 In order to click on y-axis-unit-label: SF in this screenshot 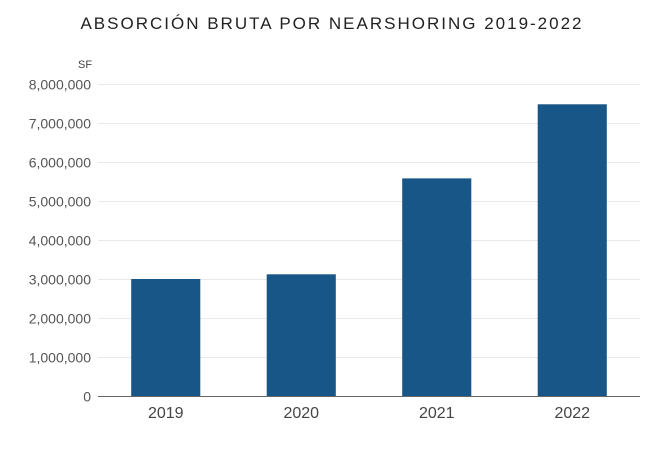, I will do `click(85, 65)`.